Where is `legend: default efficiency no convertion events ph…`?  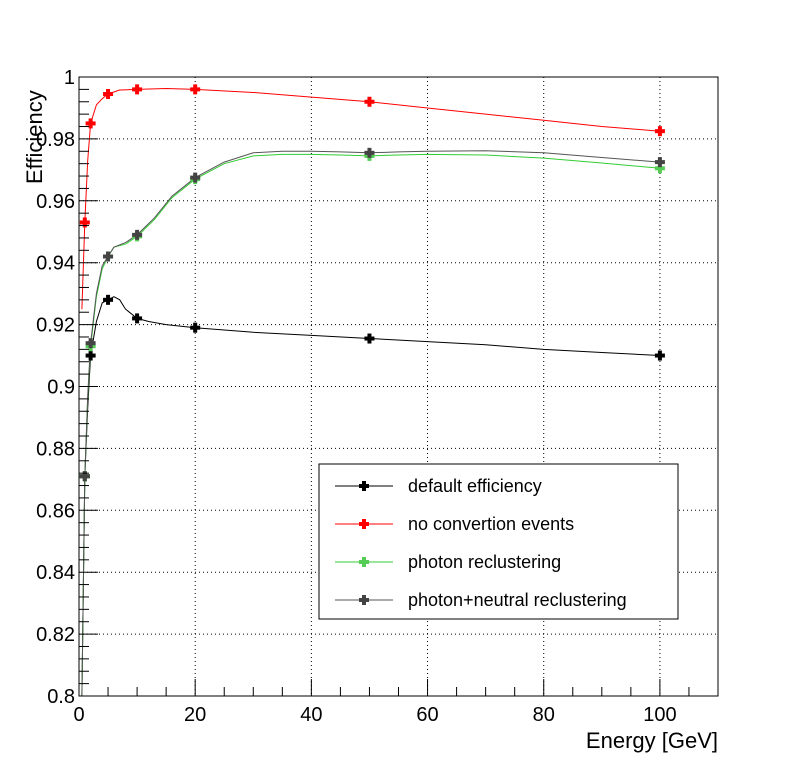
legend: default efficiency no convertion events ph… is located at coordinates (498, 541).